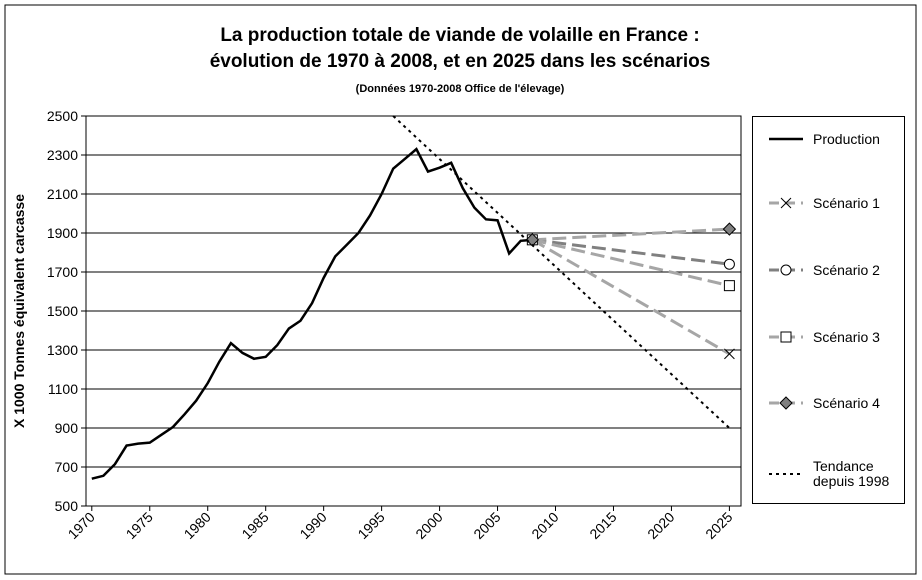 This screenshot has width=922, height=580. I want to click on x-tick-label: 2025, so click(718, 525).